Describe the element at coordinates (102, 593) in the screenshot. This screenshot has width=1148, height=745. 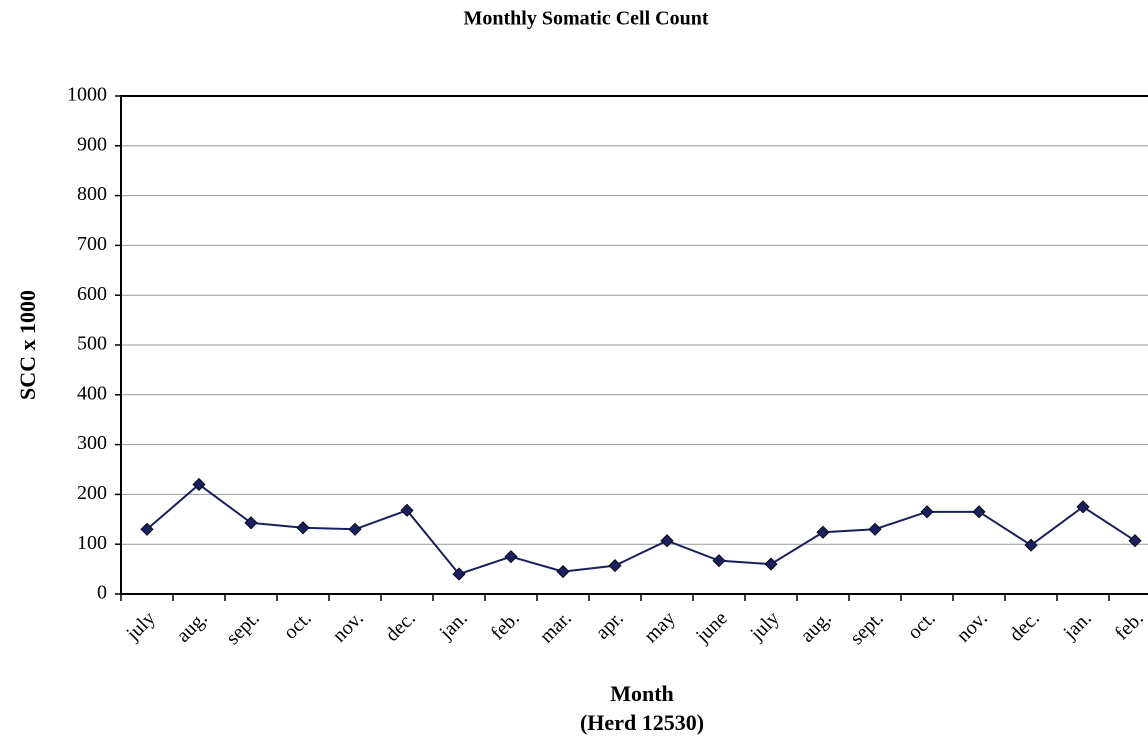
I see `y-tick-label: 0` at that location.